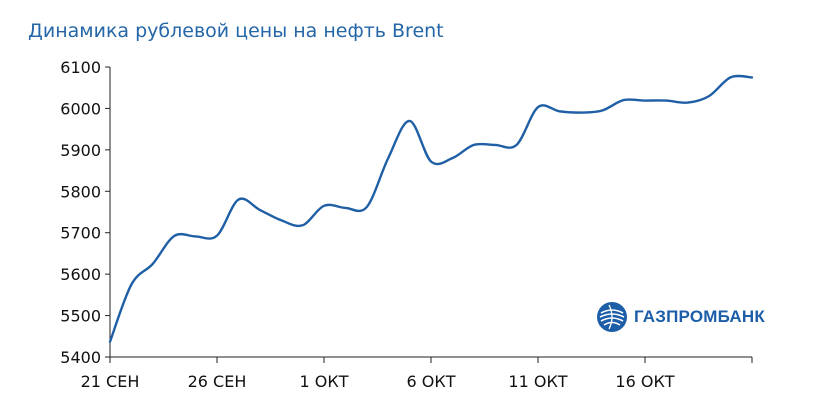  Describe the element at coordinates (217, 381) in the screenshot. I see `x-tick-label: 26 СЕН` at that location.